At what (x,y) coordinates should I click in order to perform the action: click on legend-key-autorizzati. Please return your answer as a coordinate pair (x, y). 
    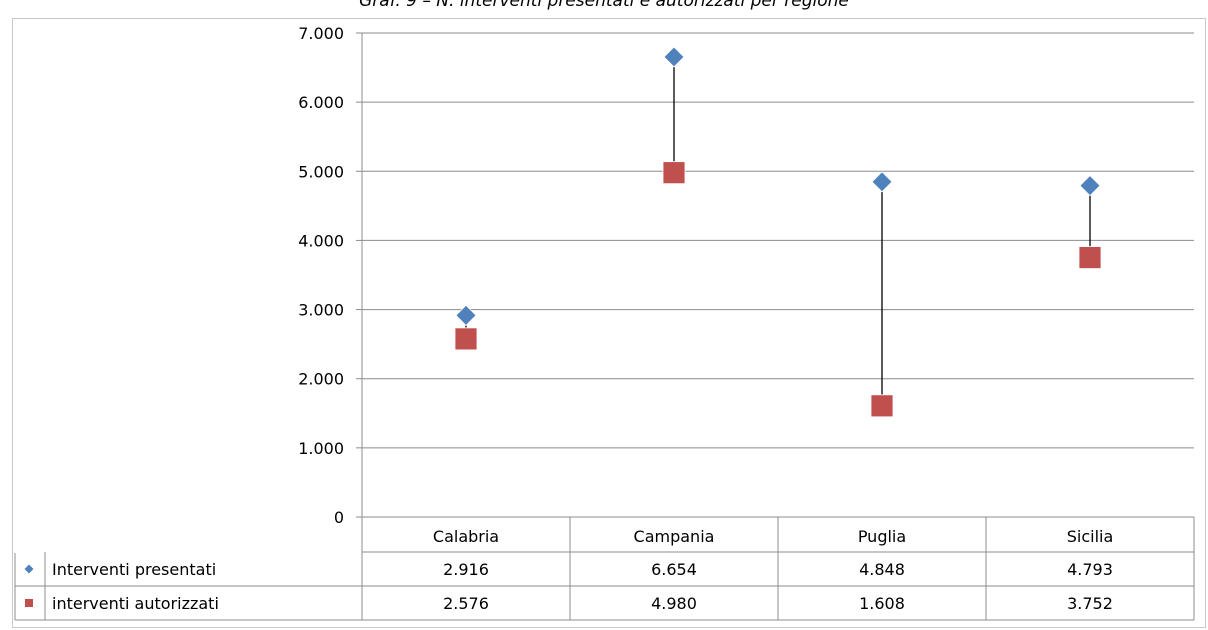
    Looking at the image, I should click on (29, 603).